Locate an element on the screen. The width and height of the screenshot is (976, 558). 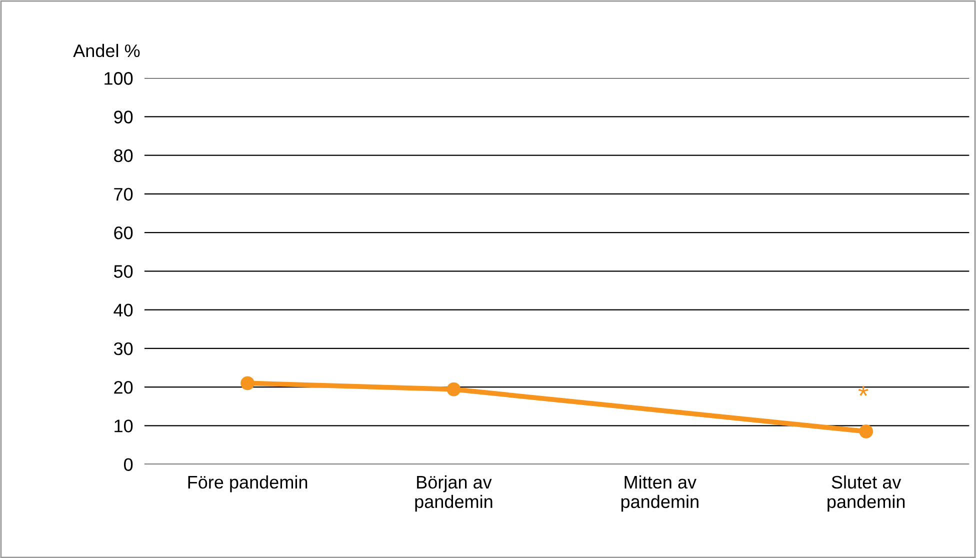
y-tick-label: 0 is located at coordinates (128, 464).